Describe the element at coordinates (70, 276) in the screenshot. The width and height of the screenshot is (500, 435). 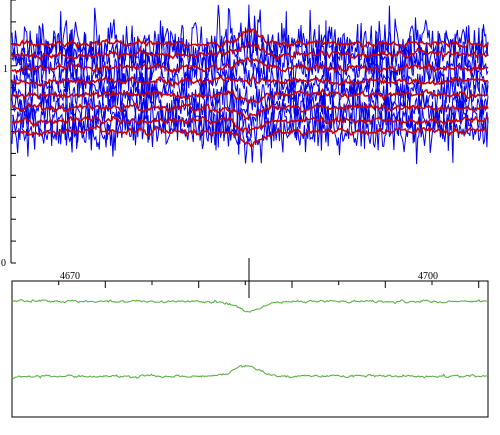
I see `x-tick-label-4670: 4670` at that location.